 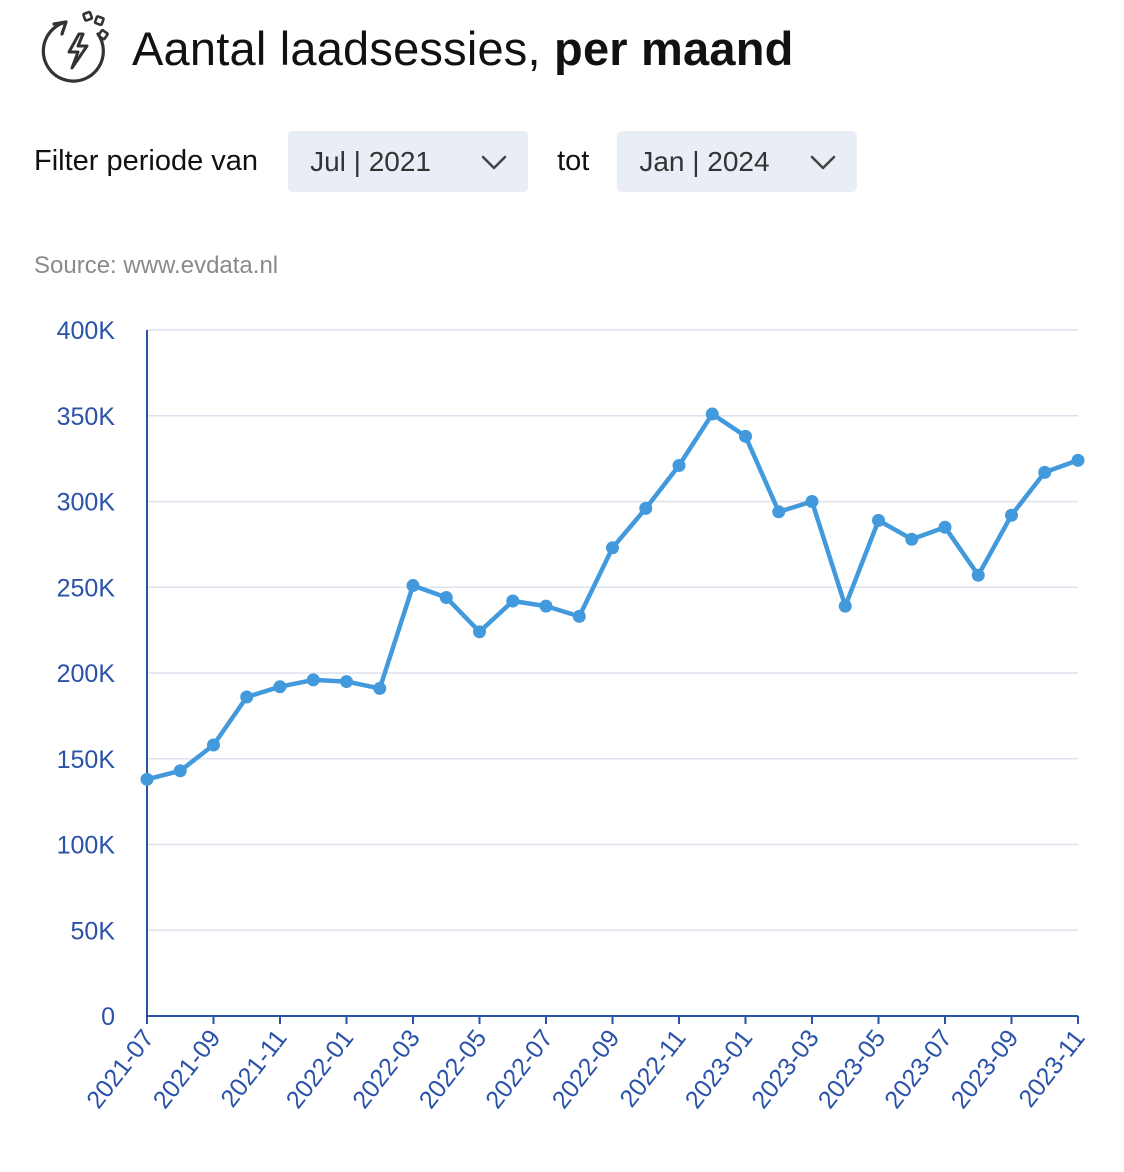 I want to click on header: Aantal laadsessies, per maand, so click(x=413, y=48).